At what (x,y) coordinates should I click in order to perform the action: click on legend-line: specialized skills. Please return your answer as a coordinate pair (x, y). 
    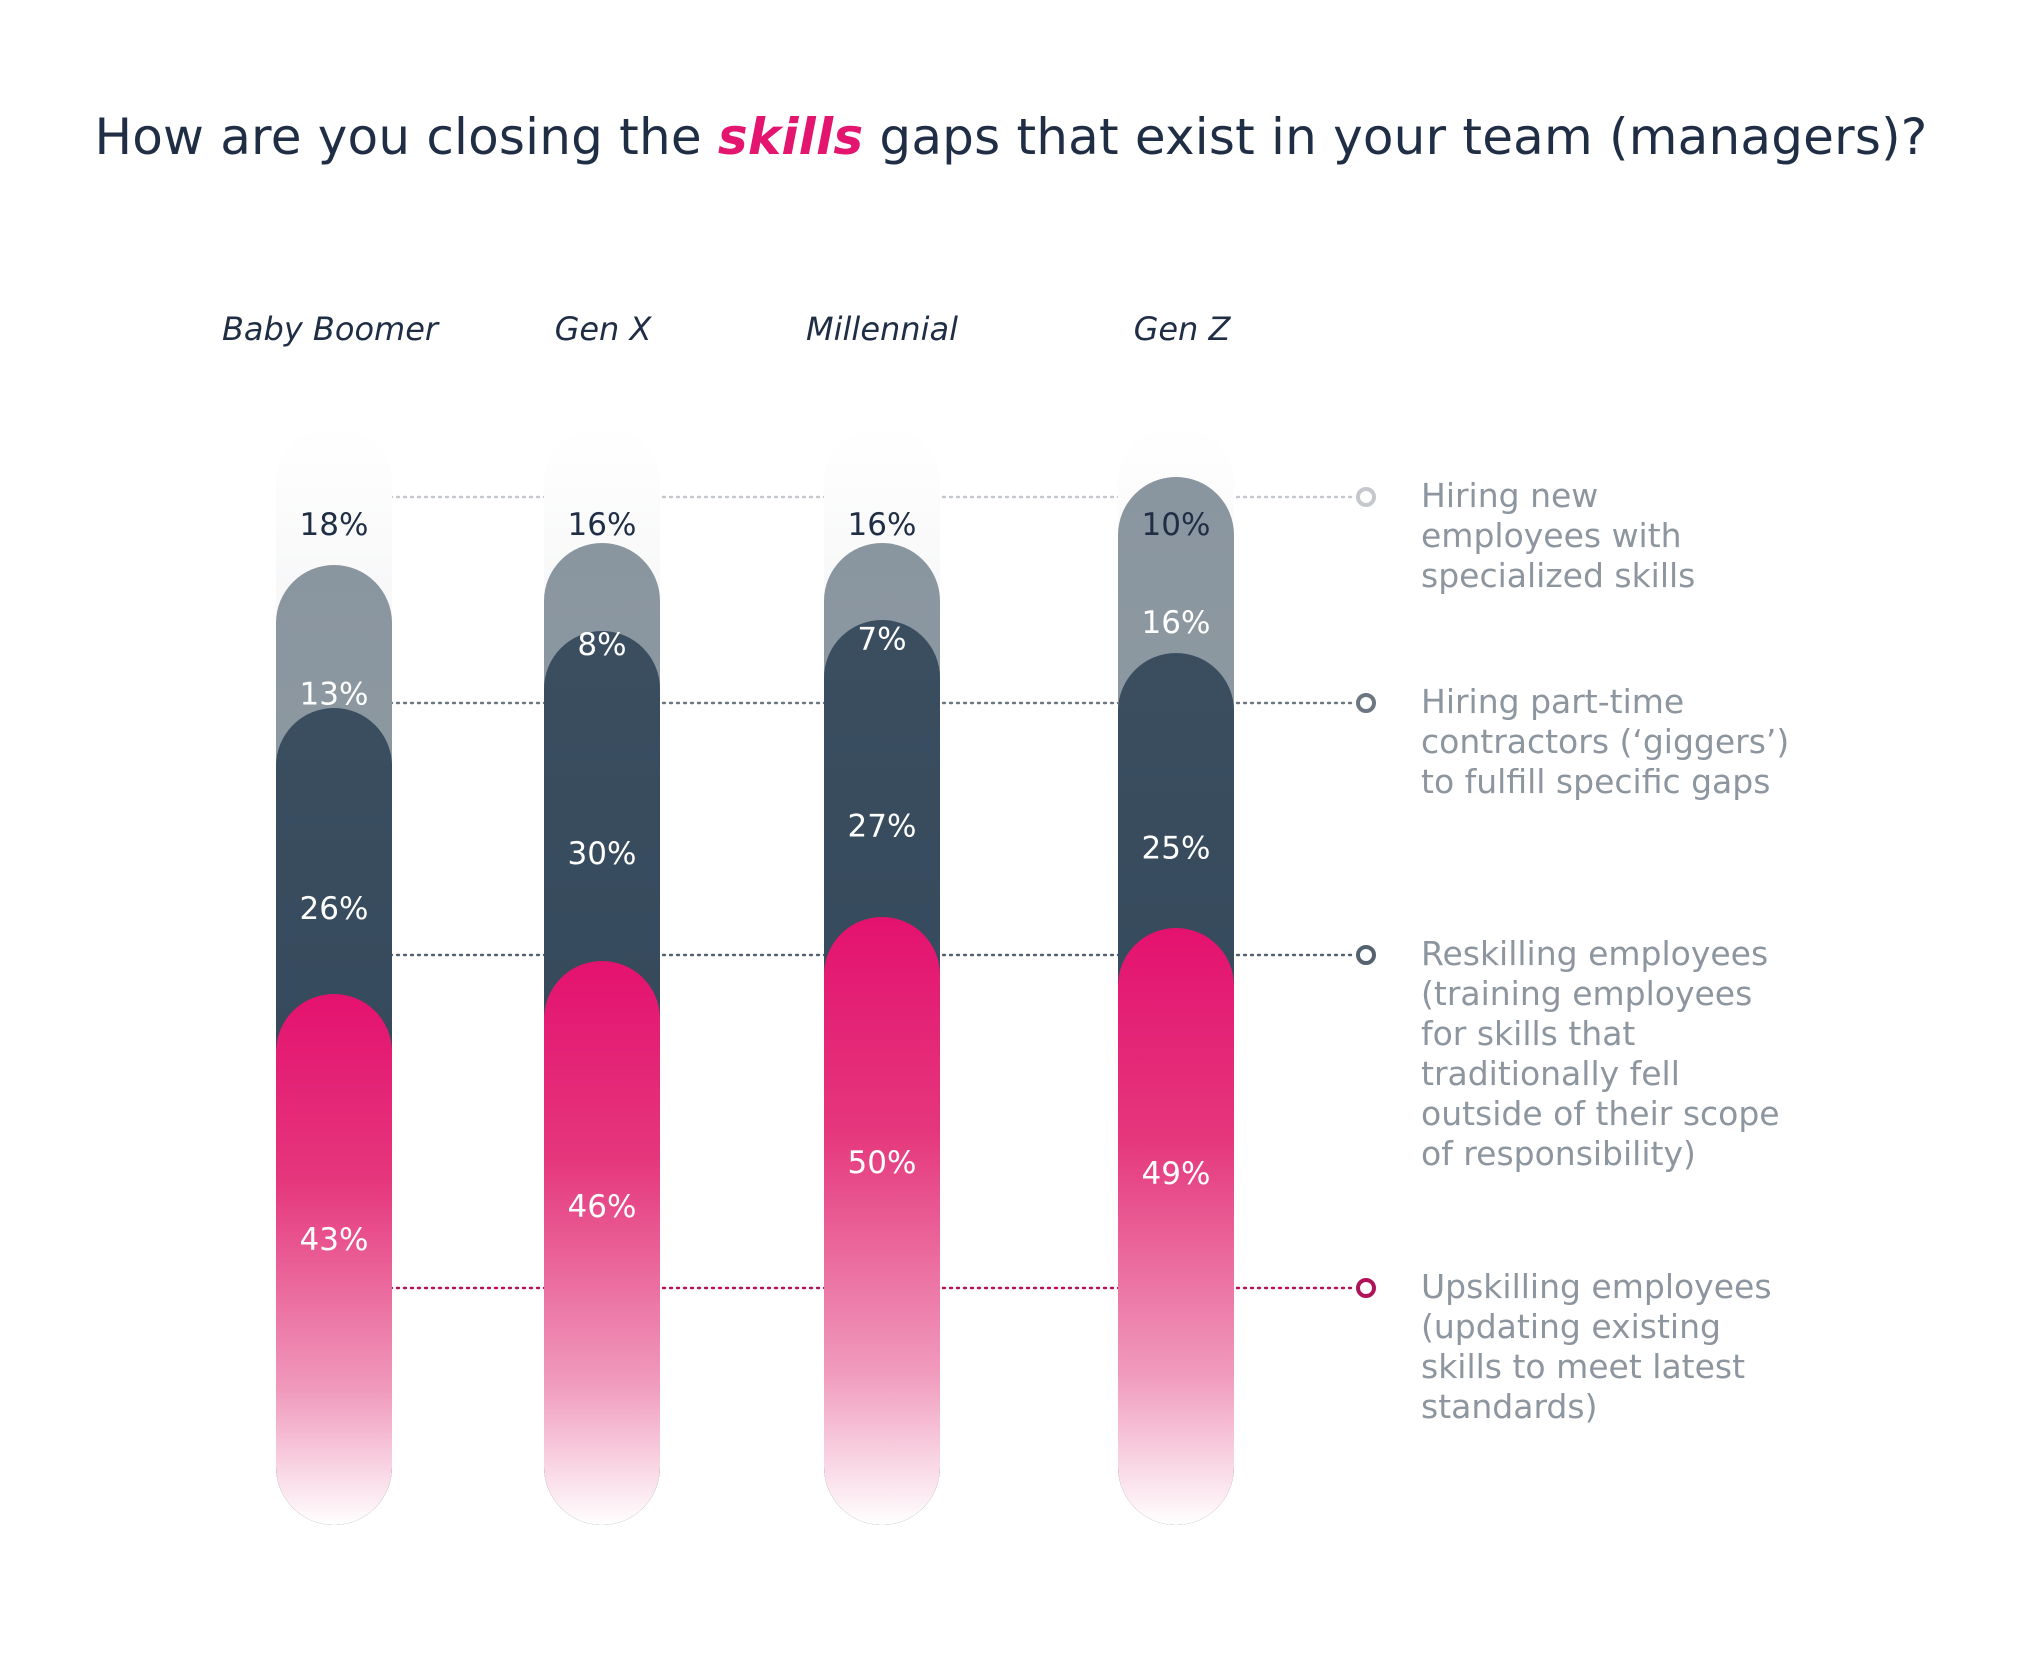
    Looking at the image, I should click on (1558, 575).